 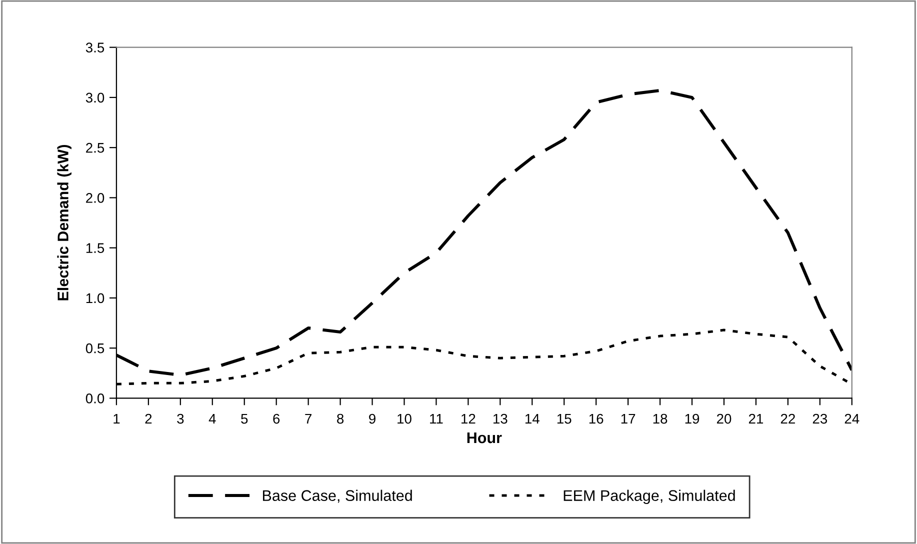 What do you see at coordinates (852, 419) in the screenshot?
I see `x-tick-label: 24` at bounding box center [852, 419].